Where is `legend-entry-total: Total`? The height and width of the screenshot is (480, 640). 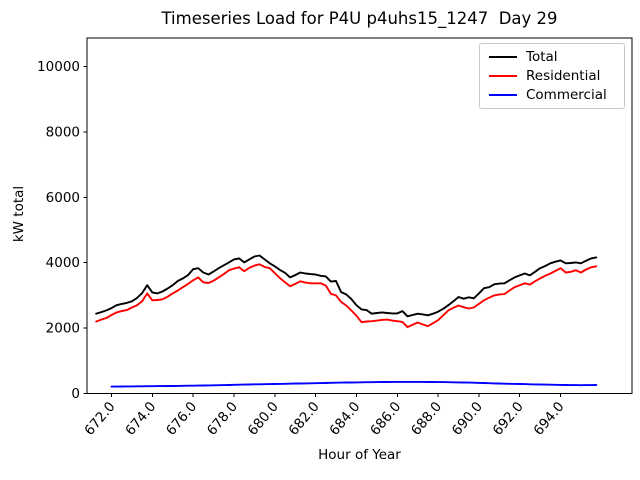 legend-entry-total: Total is located at coordinates (552, 57).